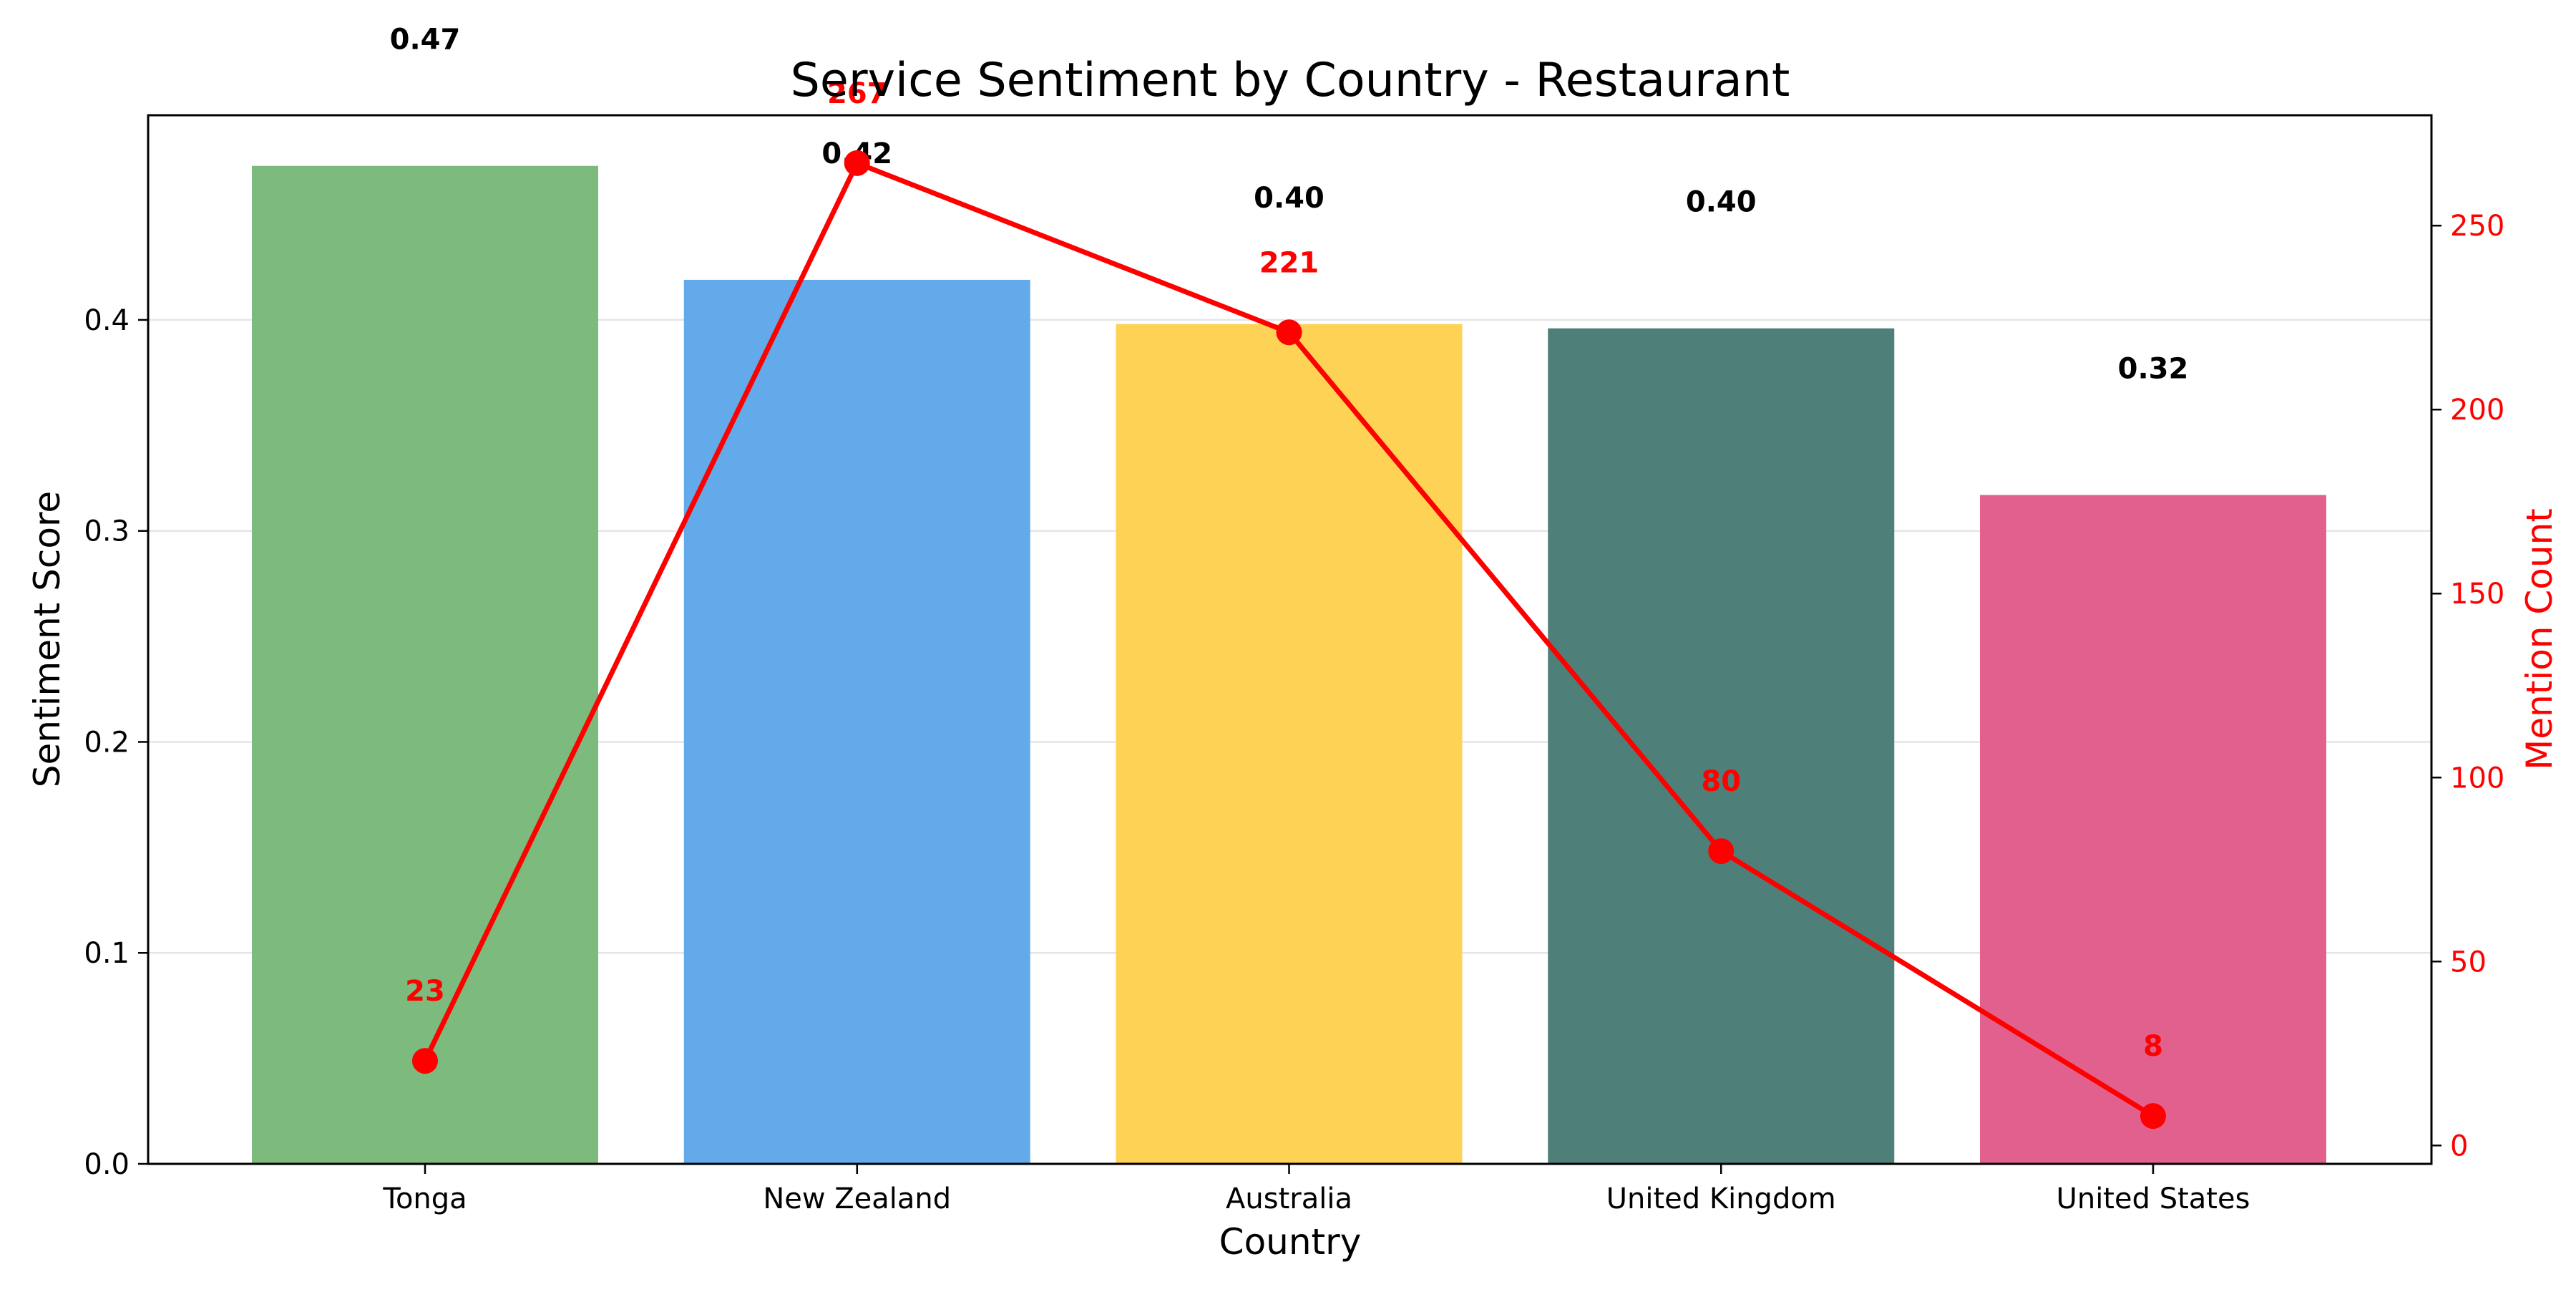 The width and height of the screenshot is (2576, 1292). I want to click on y2-axis-title: Mention Count, so click(2539, 639).